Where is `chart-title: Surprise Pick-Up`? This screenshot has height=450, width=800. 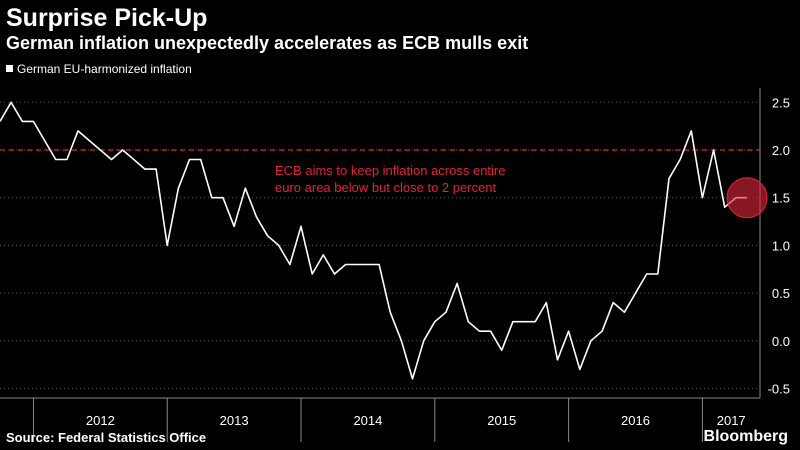
chart-title: Surprise Pick-Up is located at coordinates (107, 18).